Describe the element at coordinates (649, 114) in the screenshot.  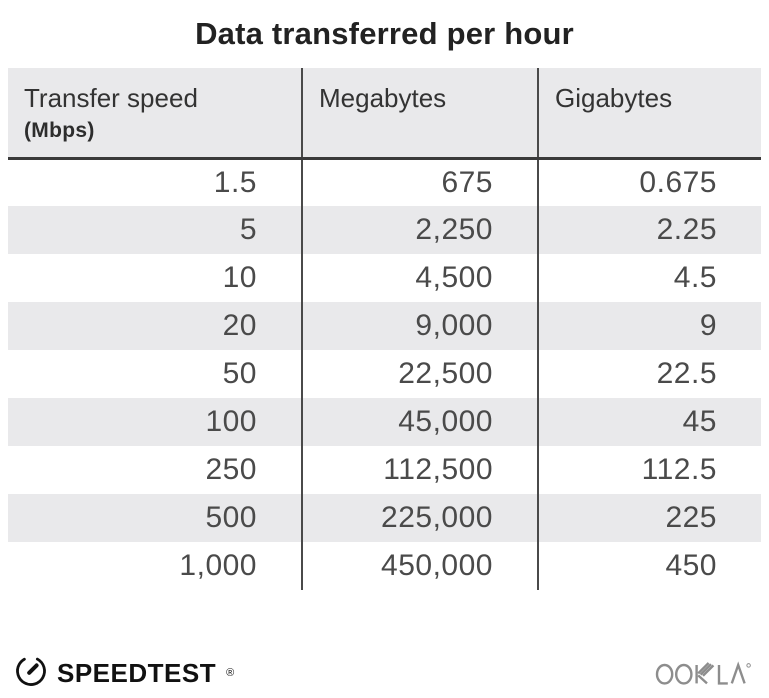
I see `header-gigabytes: Gigabytes` at that location.